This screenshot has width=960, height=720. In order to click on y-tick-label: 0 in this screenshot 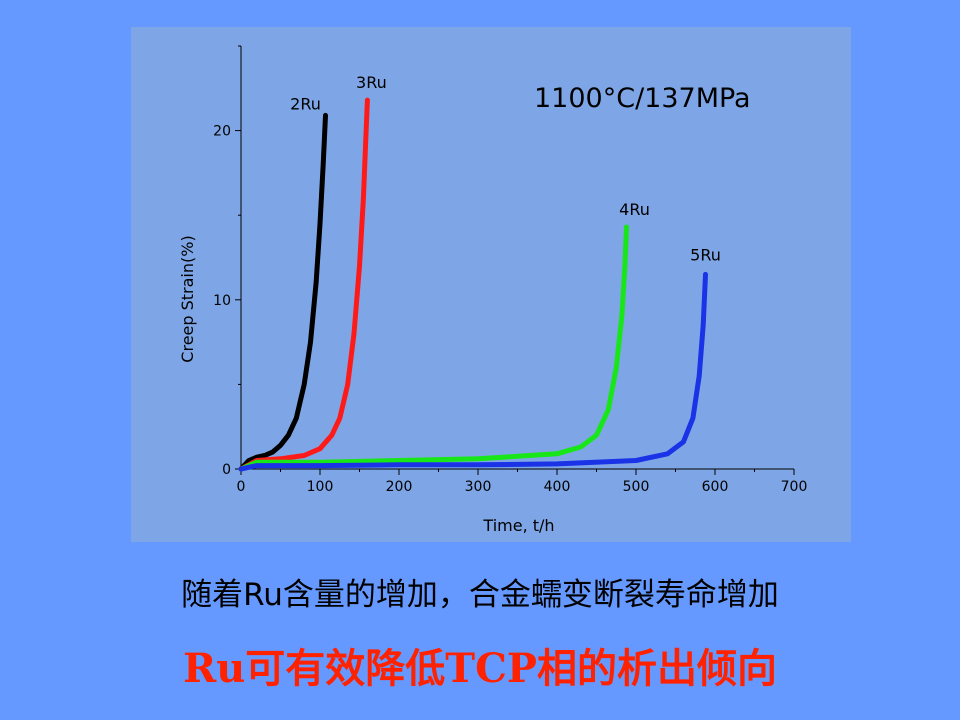, I will do `click(226, 470)`.